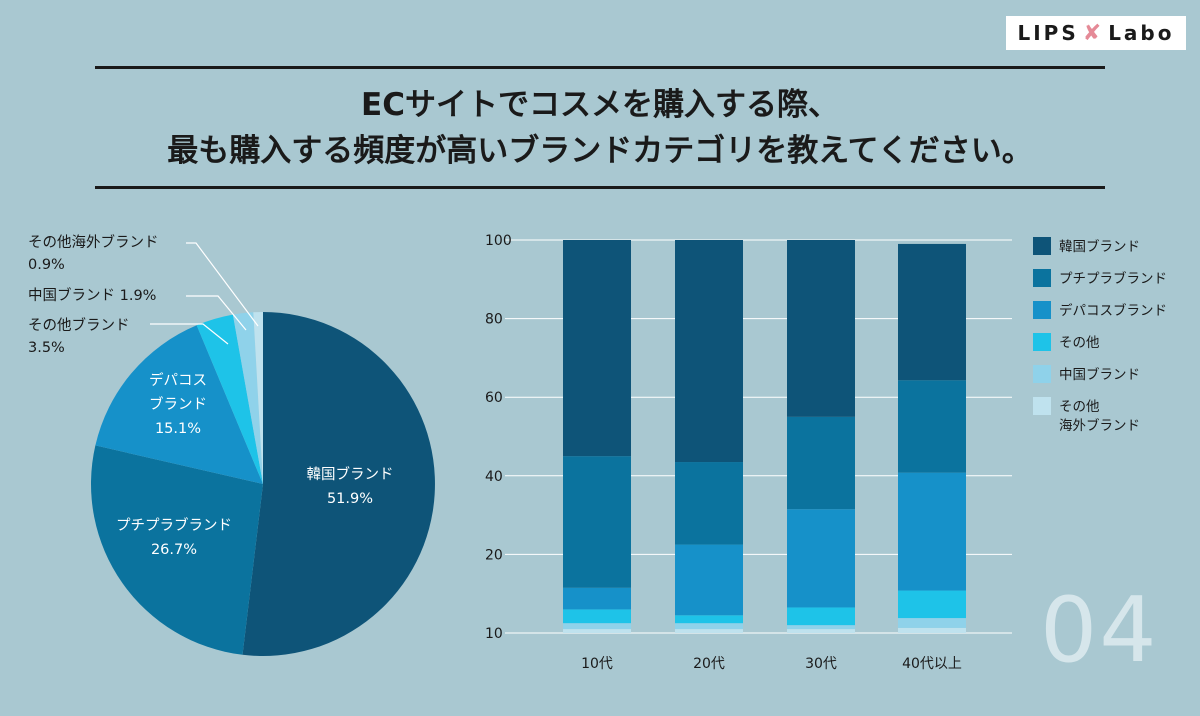  I want to click on x-tick-label-4: 40代以上, so click(932, 664).